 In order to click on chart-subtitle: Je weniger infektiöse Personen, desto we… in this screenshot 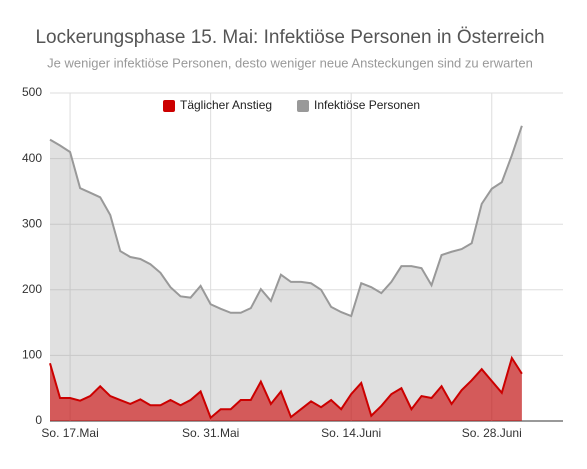, I will do `click(290, 62)`.